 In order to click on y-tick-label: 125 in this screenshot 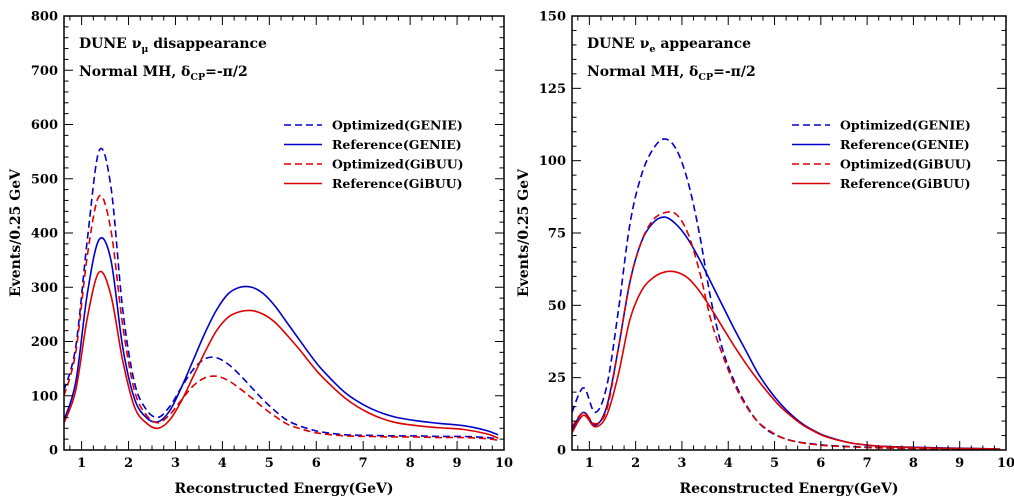, I will do `click(552, 89)`.